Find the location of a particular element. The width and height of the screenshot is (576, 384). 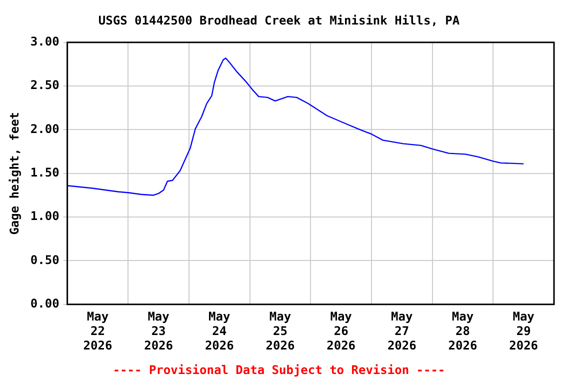

x-tick-label: May 22 2026 is located at coordinates (97, 331).